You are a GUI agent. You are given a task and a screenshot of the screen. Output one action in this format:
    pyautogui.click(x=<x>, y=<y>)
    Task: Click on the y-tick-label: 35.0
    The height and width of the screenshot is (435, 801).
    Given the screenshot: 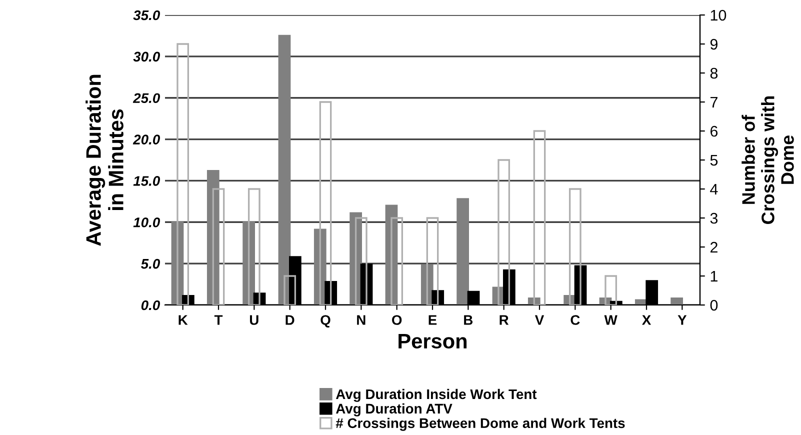 What is the action you would take?
    pyautogui.click(x=146, y=15)
    